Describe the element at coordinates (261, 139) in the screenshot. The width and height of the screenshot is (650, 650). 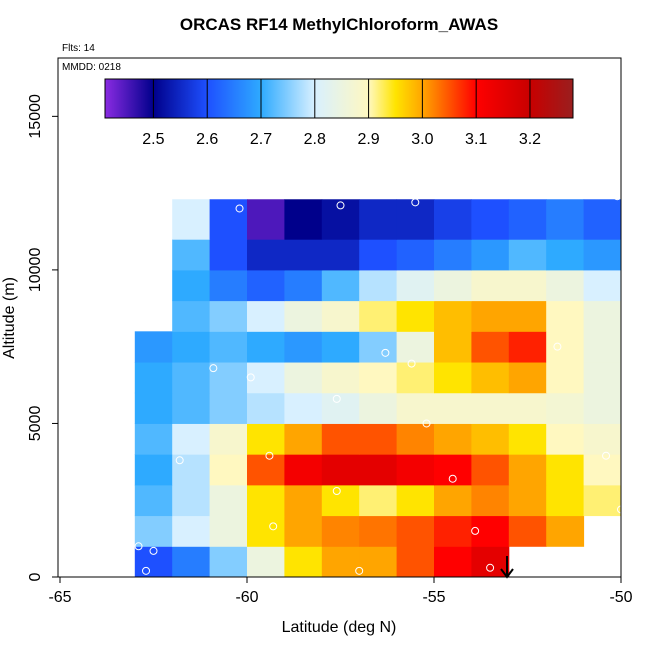
I see `colorbar-tick-label: 2.7` at that location.